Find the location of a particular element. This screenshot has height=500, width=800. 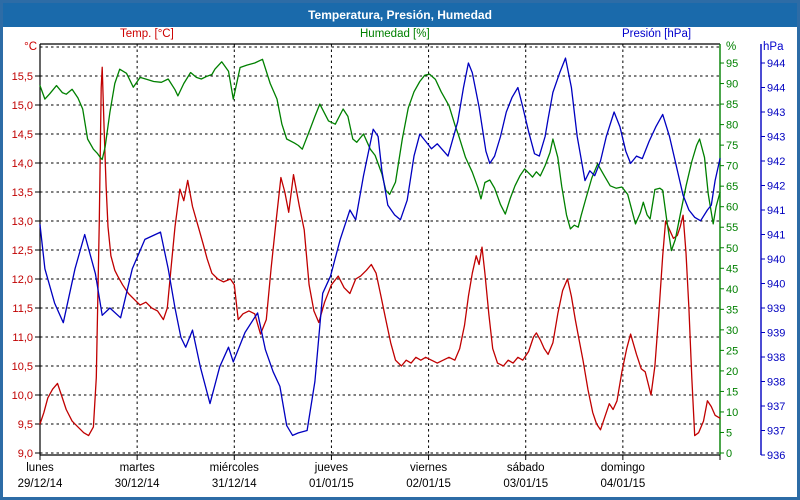

svg-text: 03/01/15 is located at coordinates (525, 484).